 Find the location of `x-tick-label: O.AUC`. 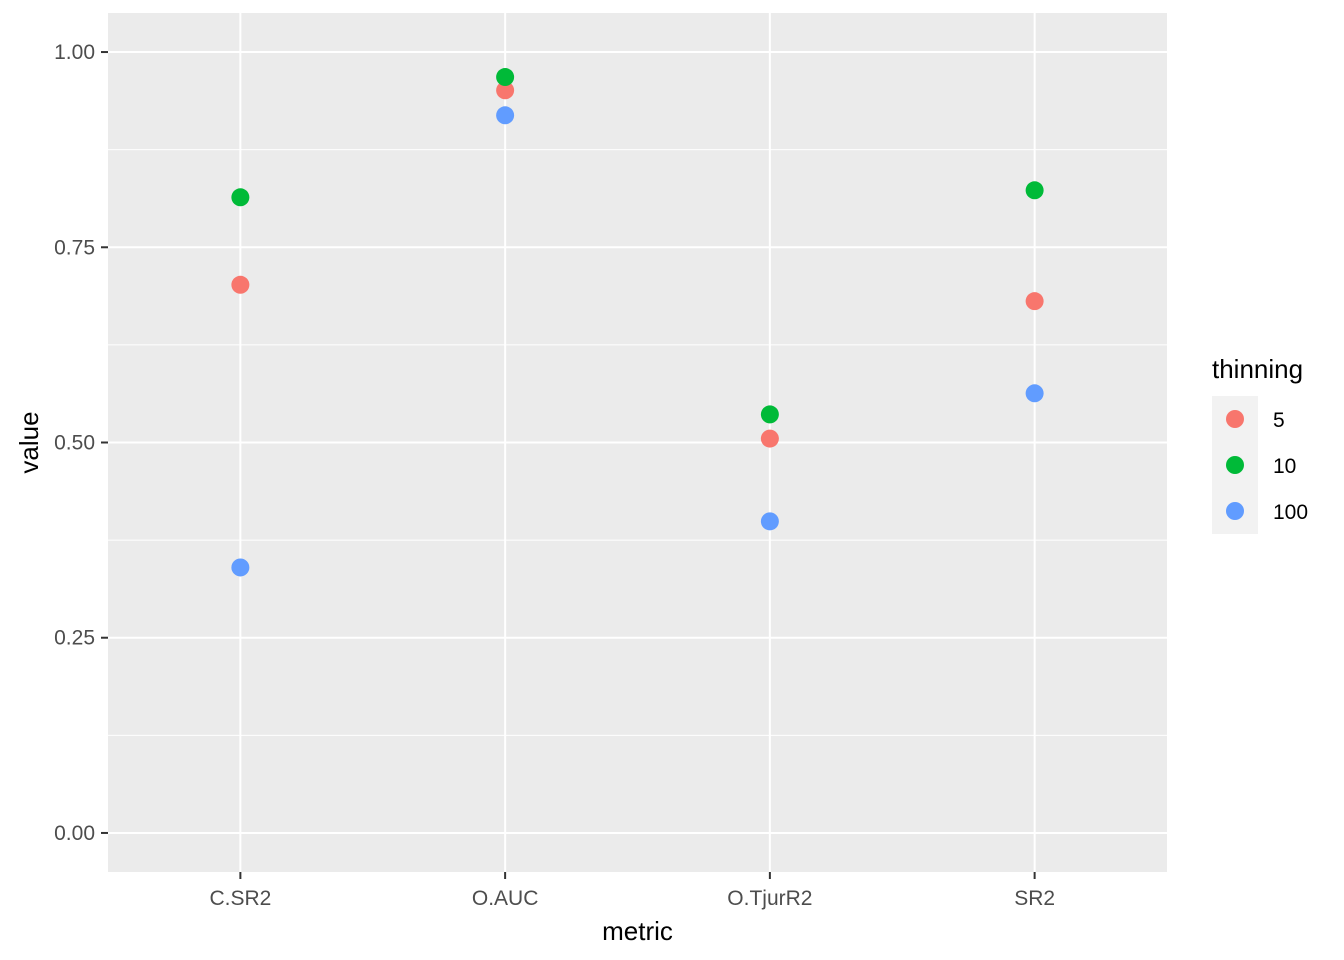

x-tick-label: O.AUC is located at coordinates (505, 898).